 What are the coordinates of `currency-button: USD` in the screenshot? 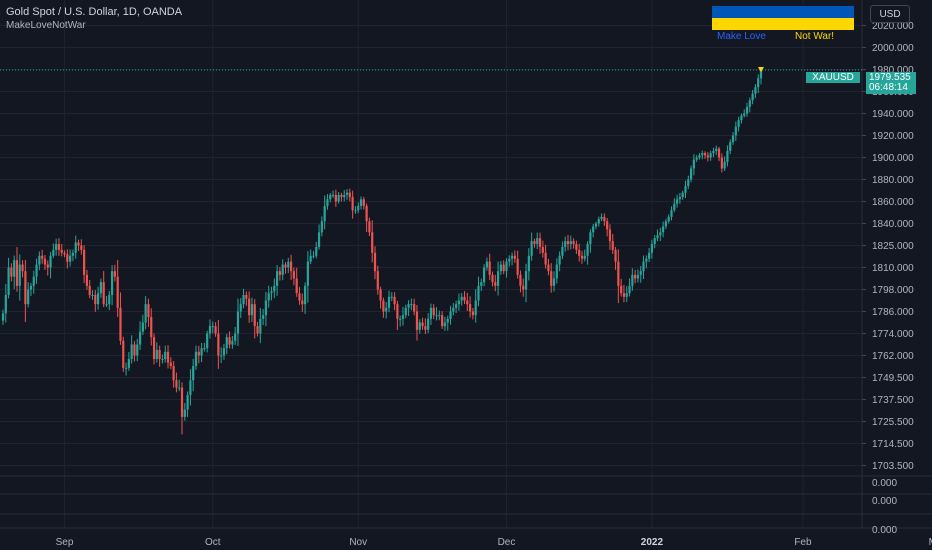 It's located at (890, 14).